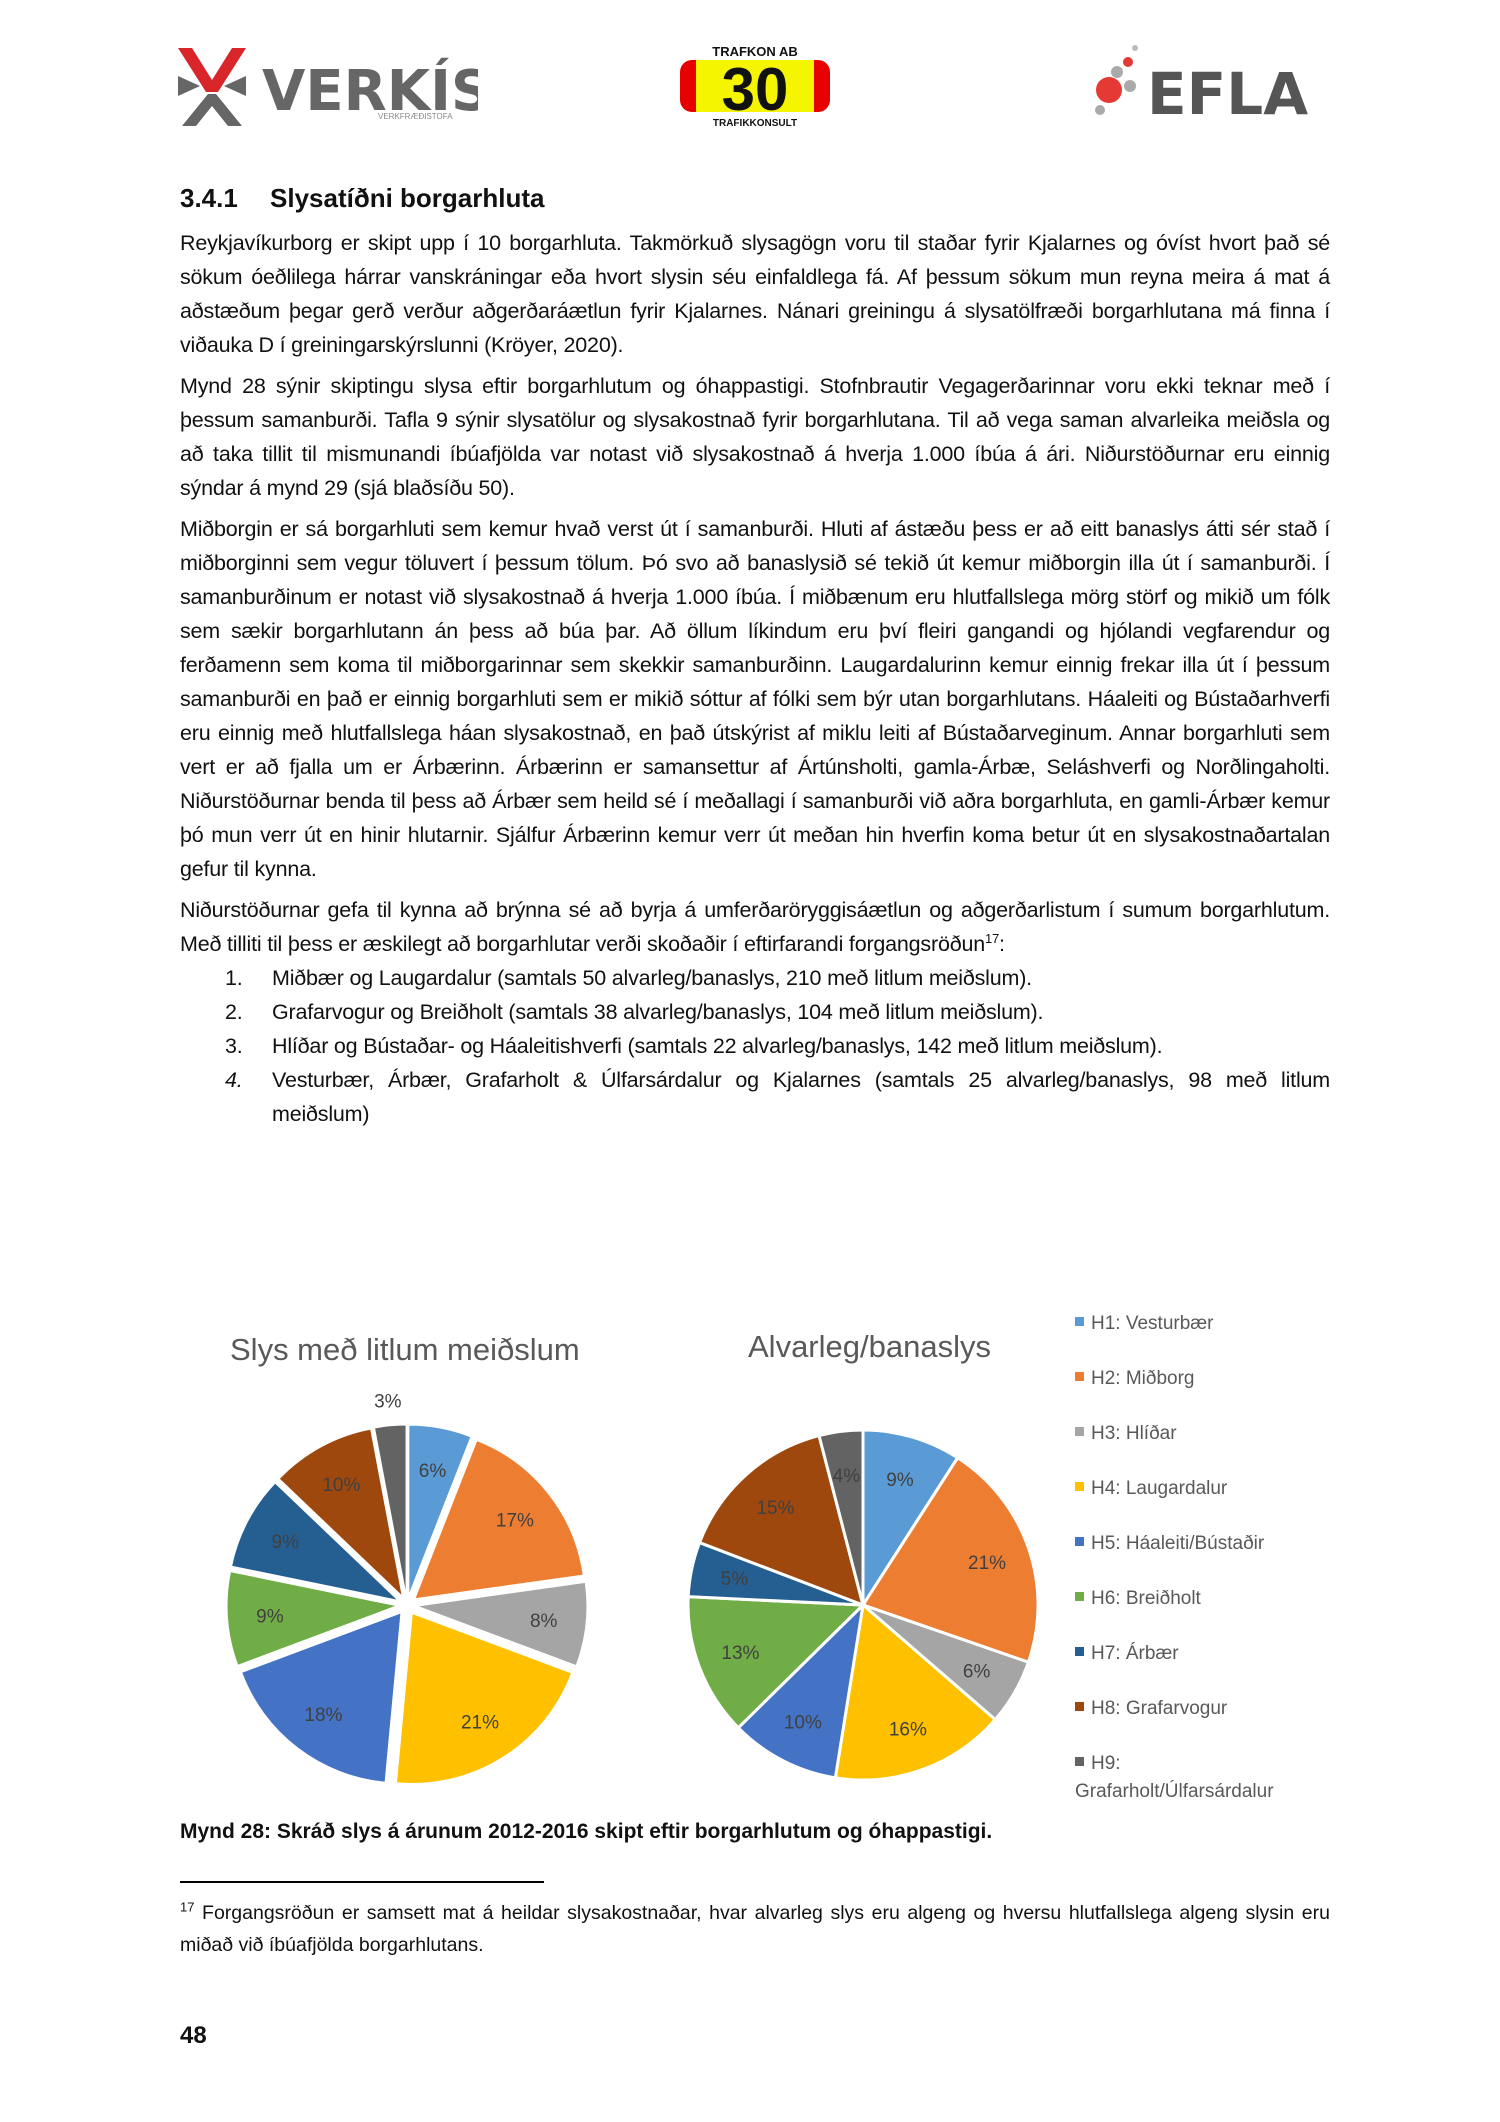 This screenshot has width=1500, height=2122. What do you see at coordinates (187, 1907) in the screenshot?
I see `footnote-number: 17` at bounding box center [187, 1907].